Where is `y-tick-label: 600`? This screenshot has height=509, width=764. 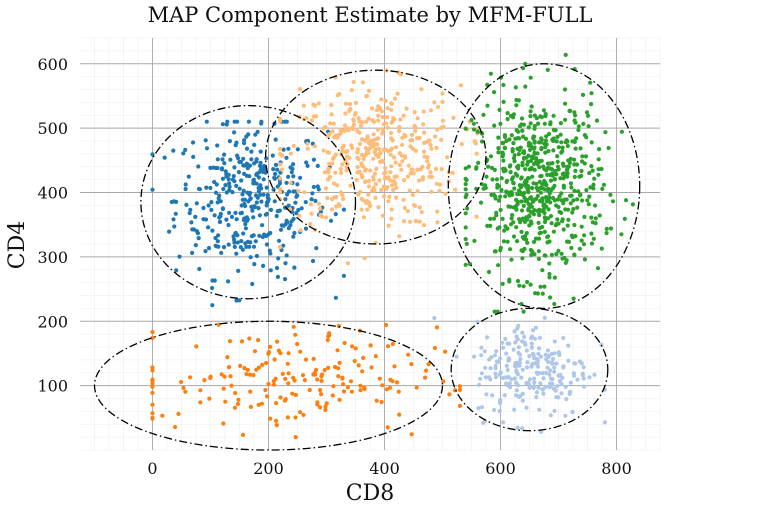
y-tick-label: 600 is located at coordinates (52, 64).